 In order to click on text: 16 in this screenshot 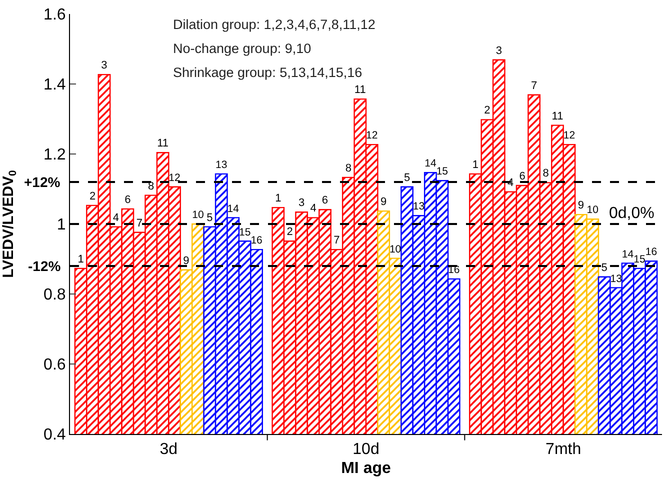, I will do `click(651, 252)`.